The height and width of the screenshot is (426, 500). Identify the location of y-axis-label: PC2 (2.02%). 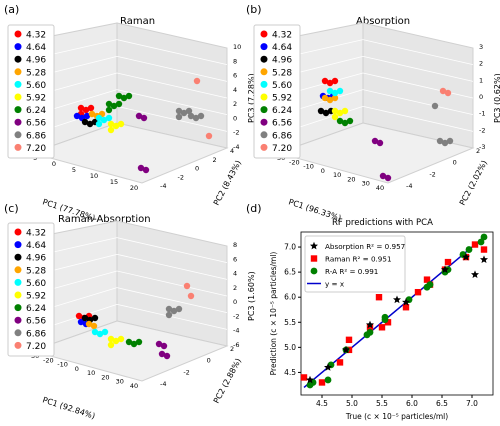
(473, 183).